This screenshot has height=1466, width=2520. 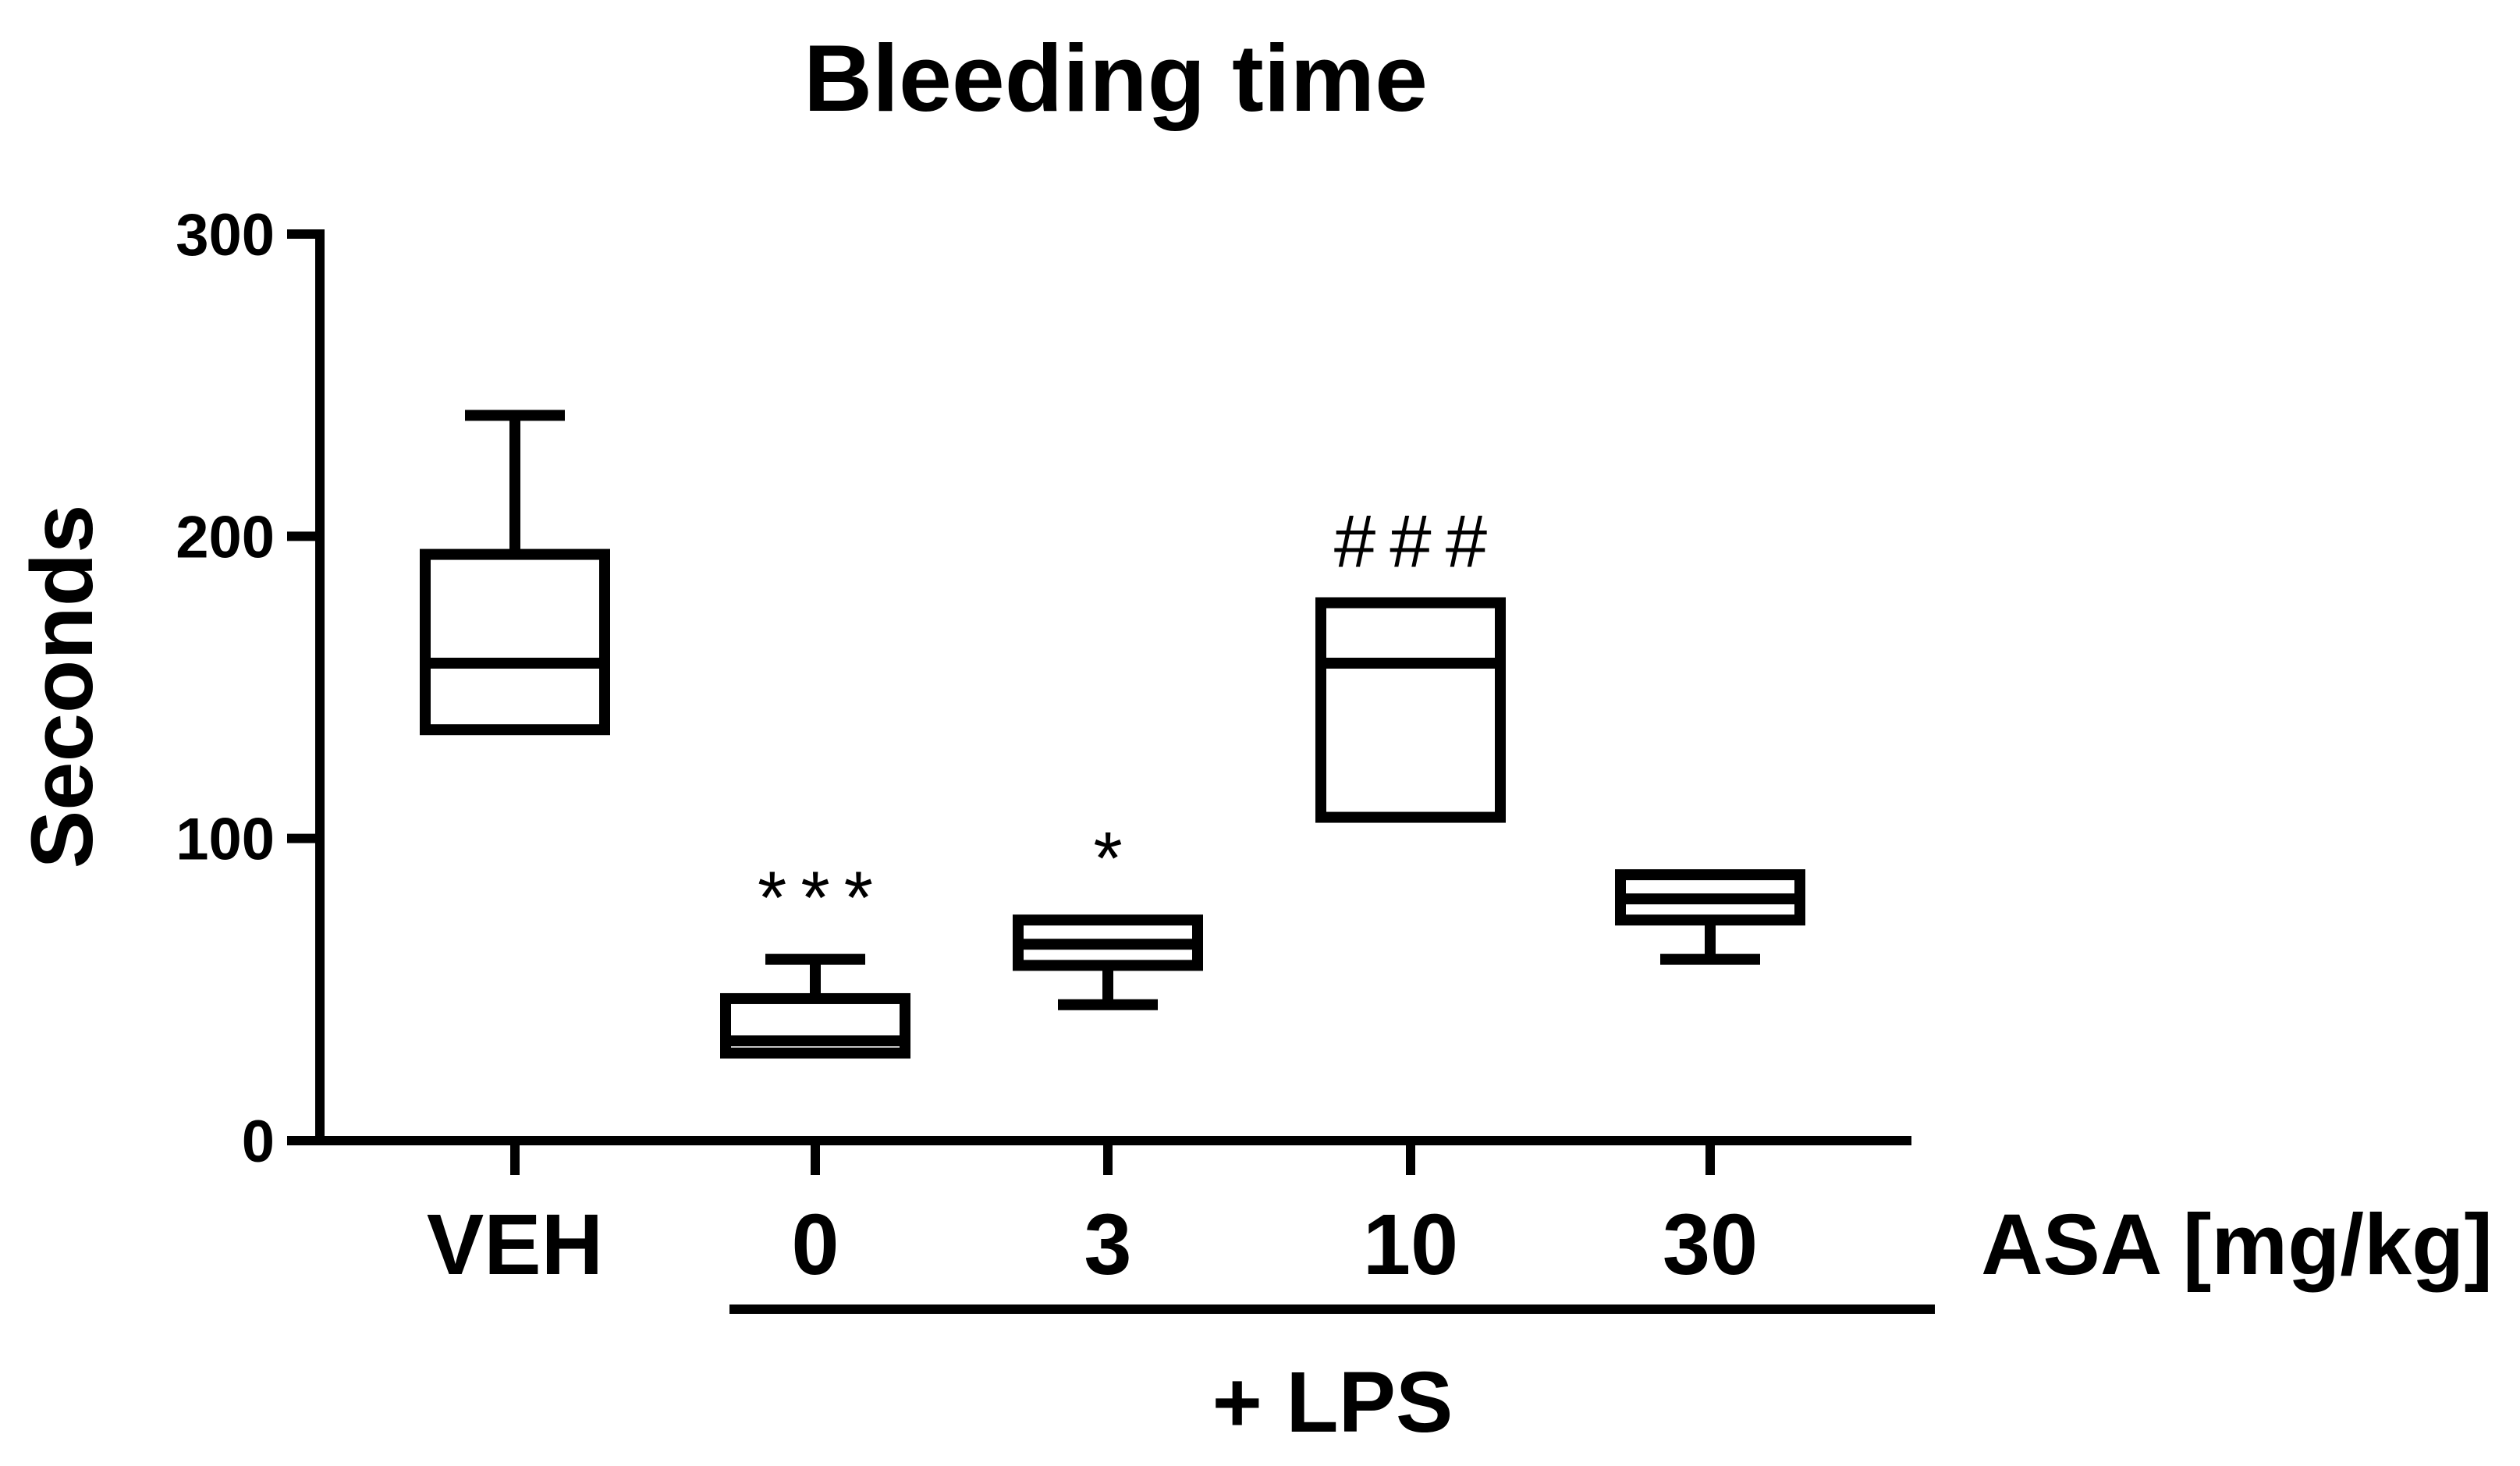 I want to click on y-axis-label: Seconds, so click(x=62, y=687).